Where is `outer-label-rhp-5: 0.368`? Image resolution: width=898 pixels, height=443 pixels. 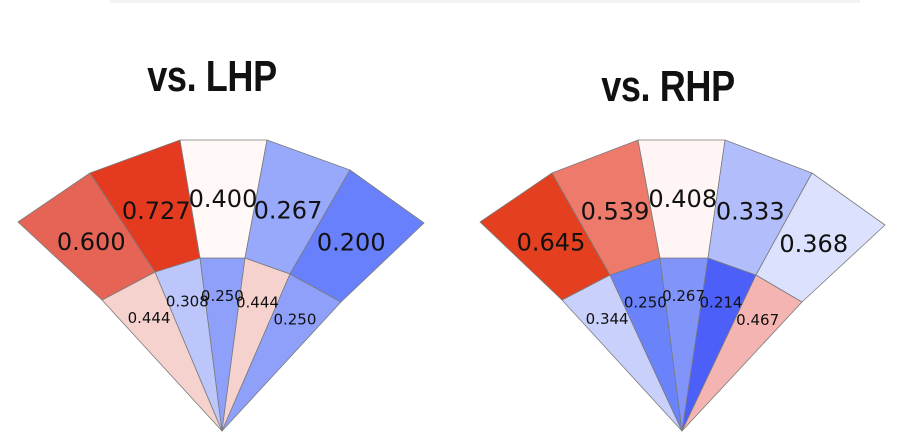
outer-label-rhp-5: 0.368 is located at coordinates (813, 244).